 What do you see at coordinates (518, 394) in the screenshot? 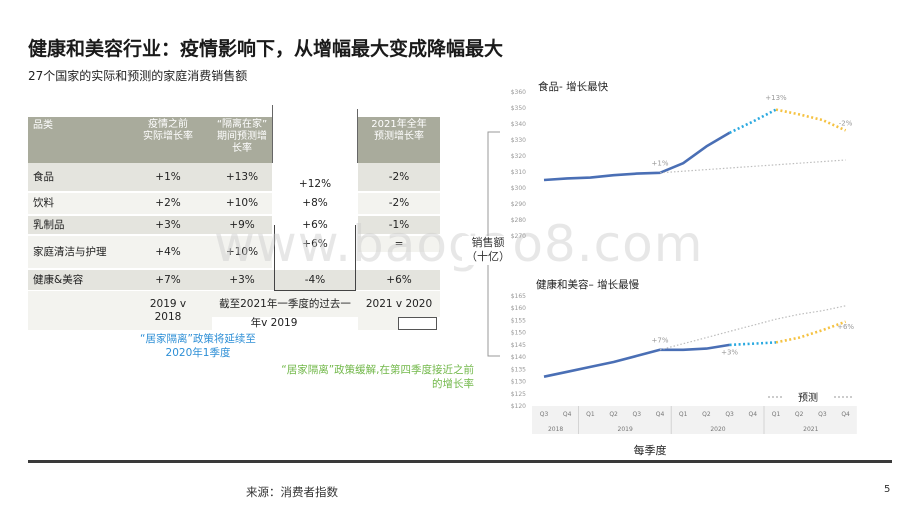
I see `y-tick-label: $125` at bounding box center [518, 394].